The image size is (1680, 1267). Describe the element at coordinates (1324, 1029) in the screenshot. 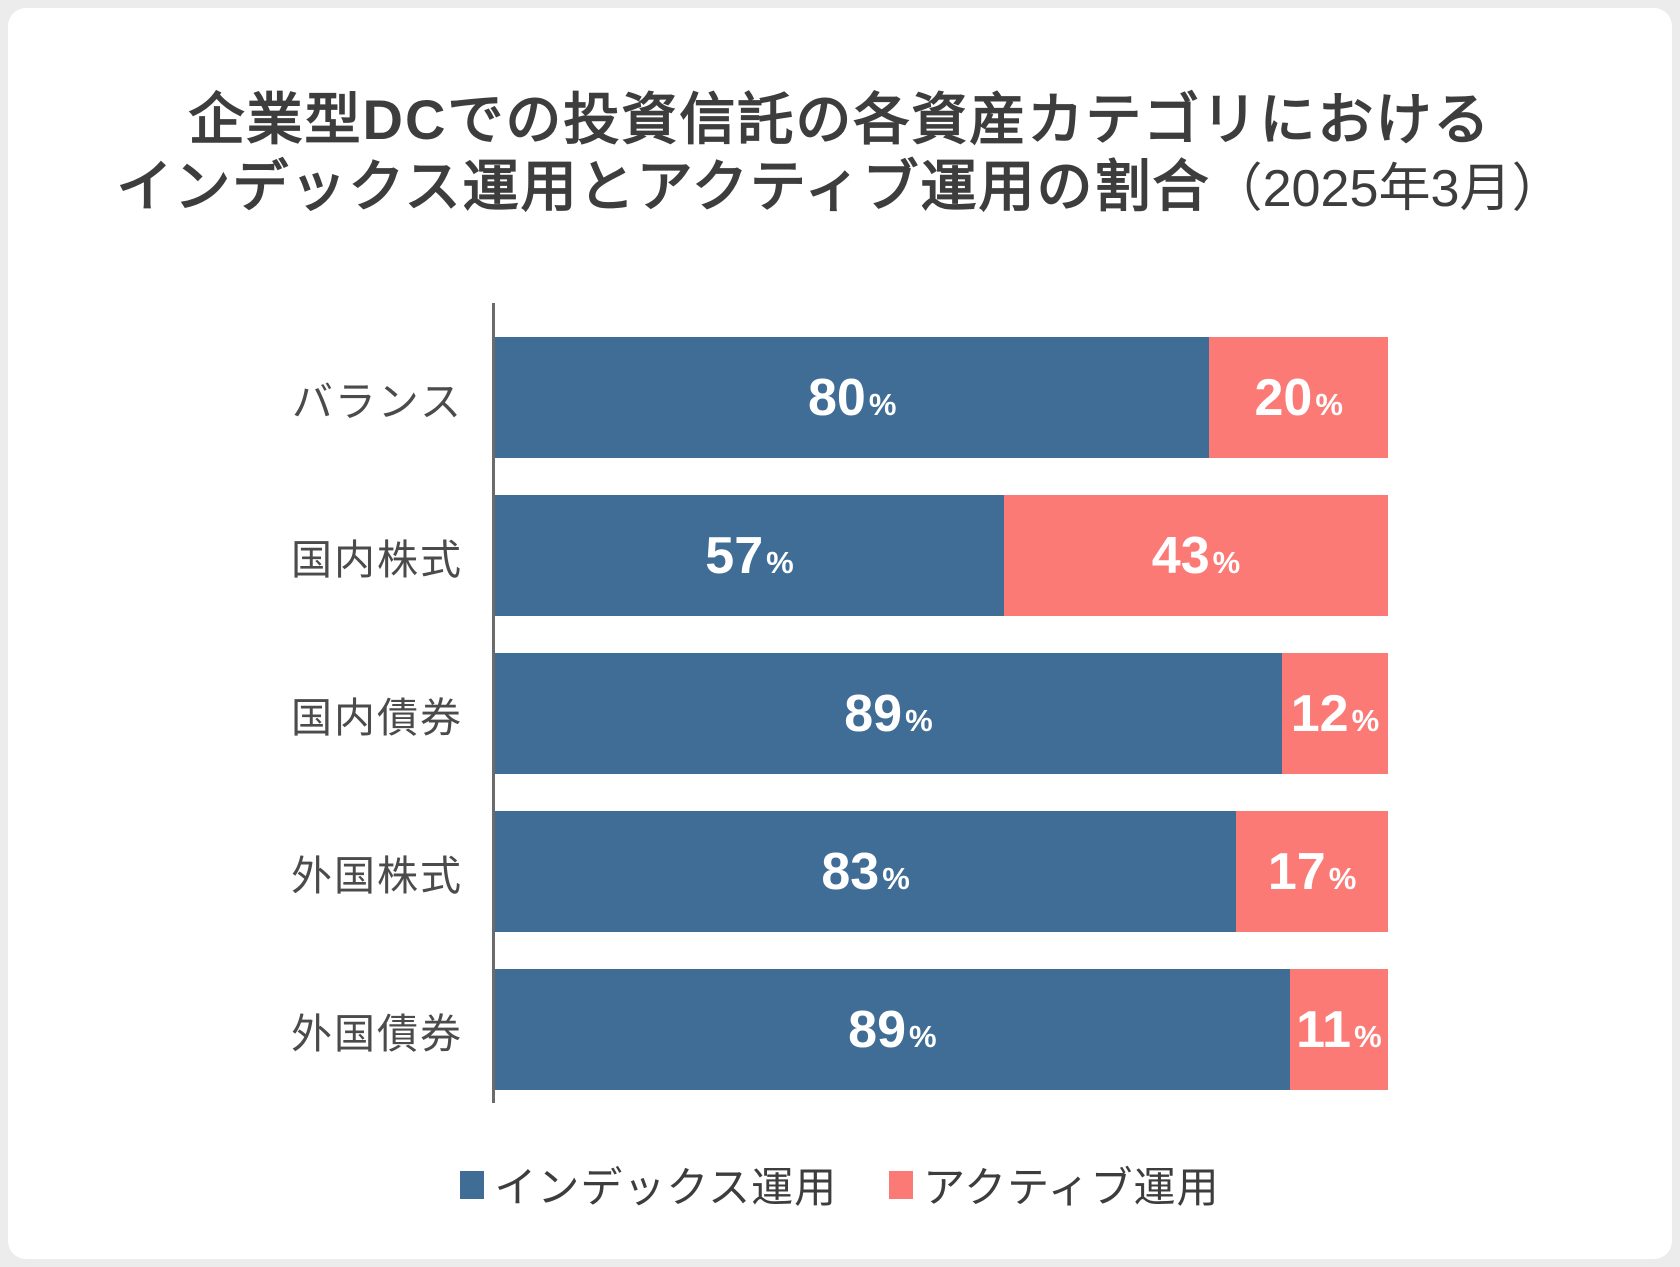

I see `value-number: 11` at that location.